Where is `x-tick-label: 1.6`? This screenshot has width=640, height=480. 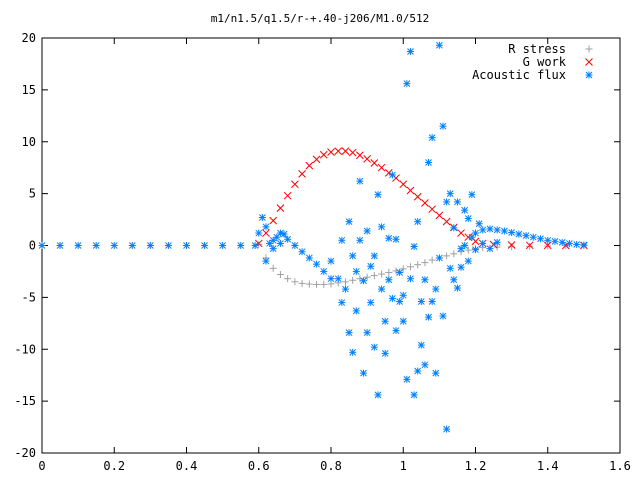 x-tick-label: 1.6 is located at coordinates (620, 466).